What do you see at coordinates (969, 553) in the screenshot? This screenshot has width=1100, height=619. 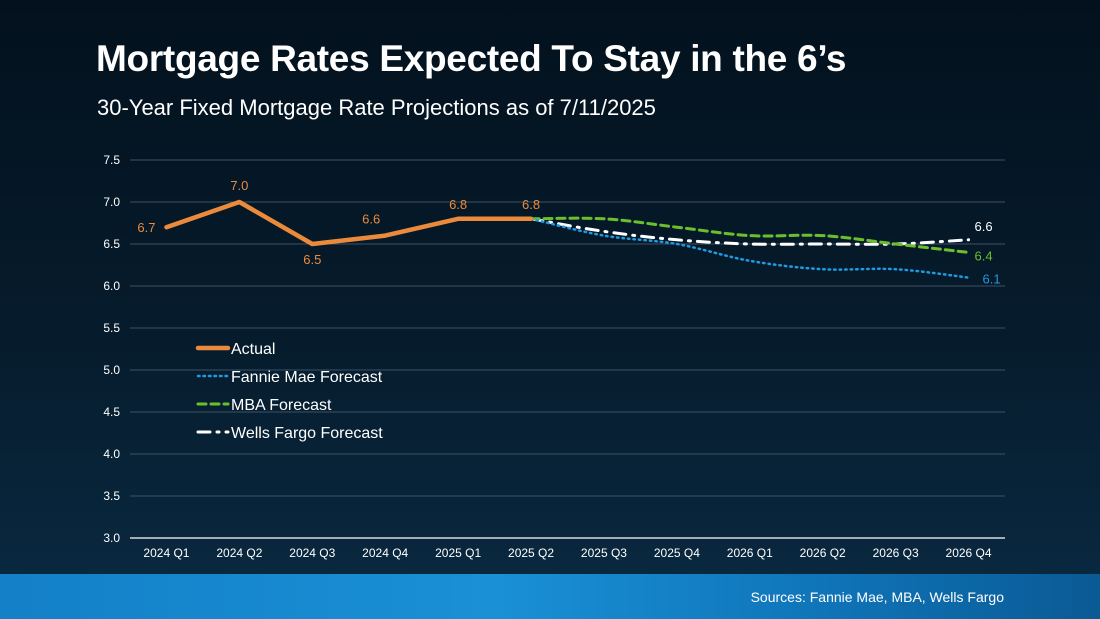 I see `x-tick-label: 2026 Q4` at bounding box center [969, 553].